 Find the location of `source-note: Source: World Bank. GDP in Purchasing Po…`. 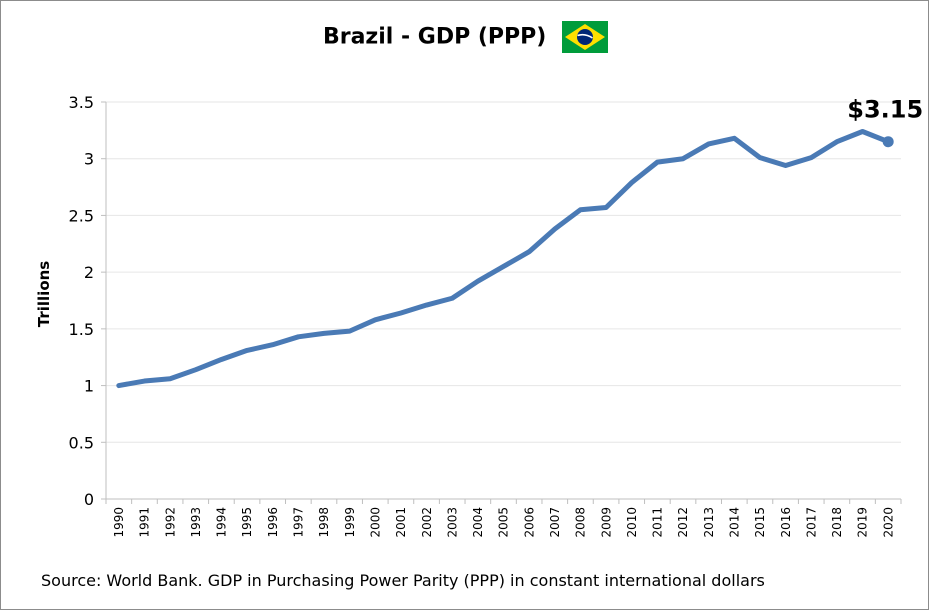

source-note: Source: World Bank. GDP in Purchasing Po… is located at coordinates (403, 580).